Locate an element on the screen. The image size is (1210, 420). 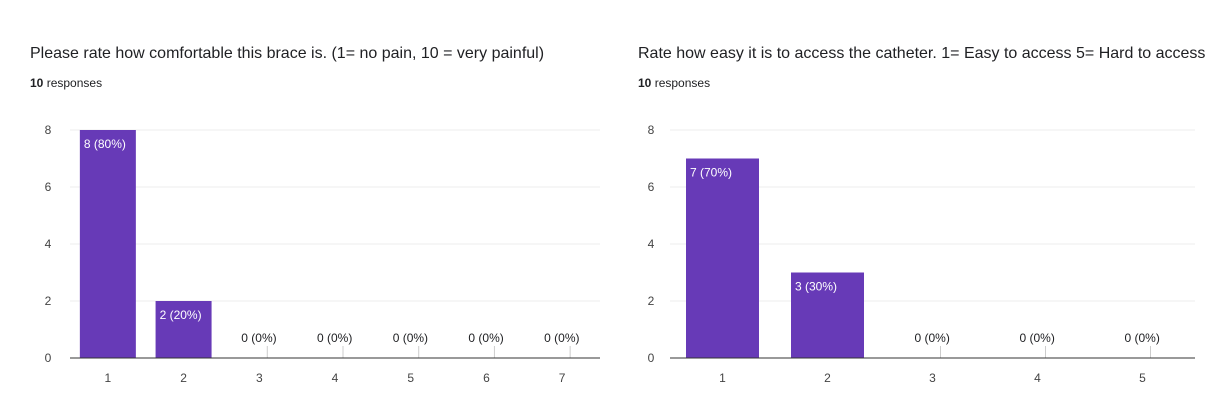
data-label: 2 (20%) is located at coordinates (181, 315).